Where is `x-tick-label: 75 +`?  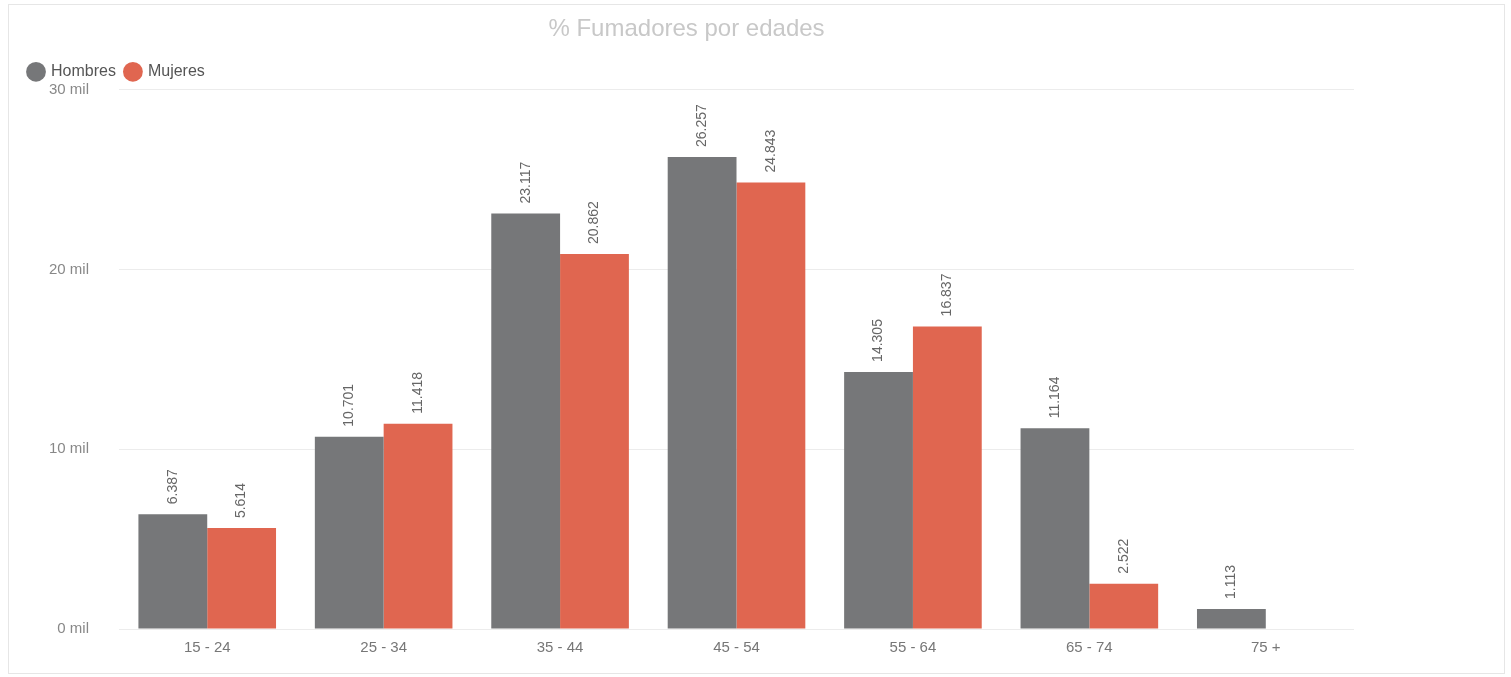 x-tick-label: 75 + is located at coordinates (1265, 647).